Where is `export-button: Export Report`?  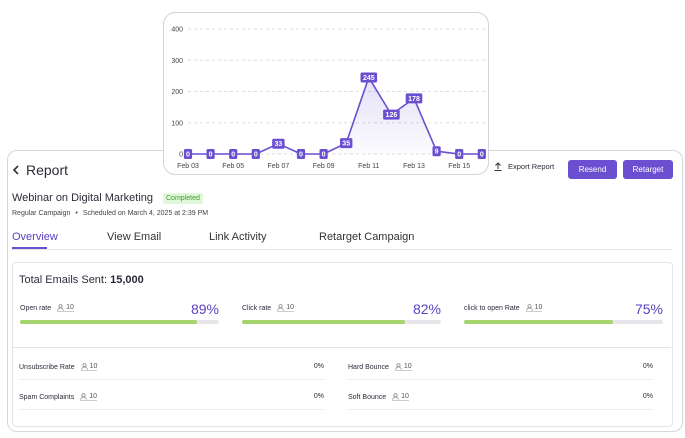 export-button: Export Report is located at coordinates (524, 166).